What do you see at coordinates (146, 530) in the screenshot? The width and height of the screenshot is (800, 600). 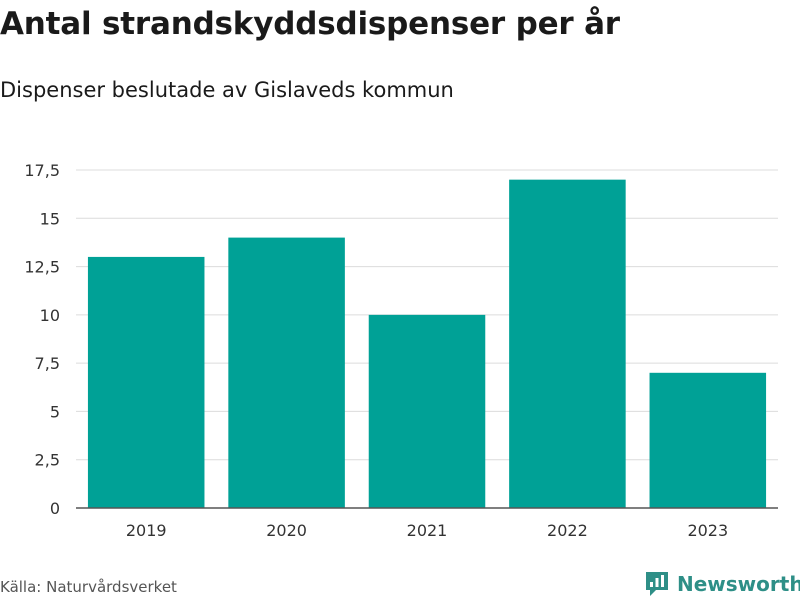 I see `x-tick-label: 2019` at bounding box center [146, 530].